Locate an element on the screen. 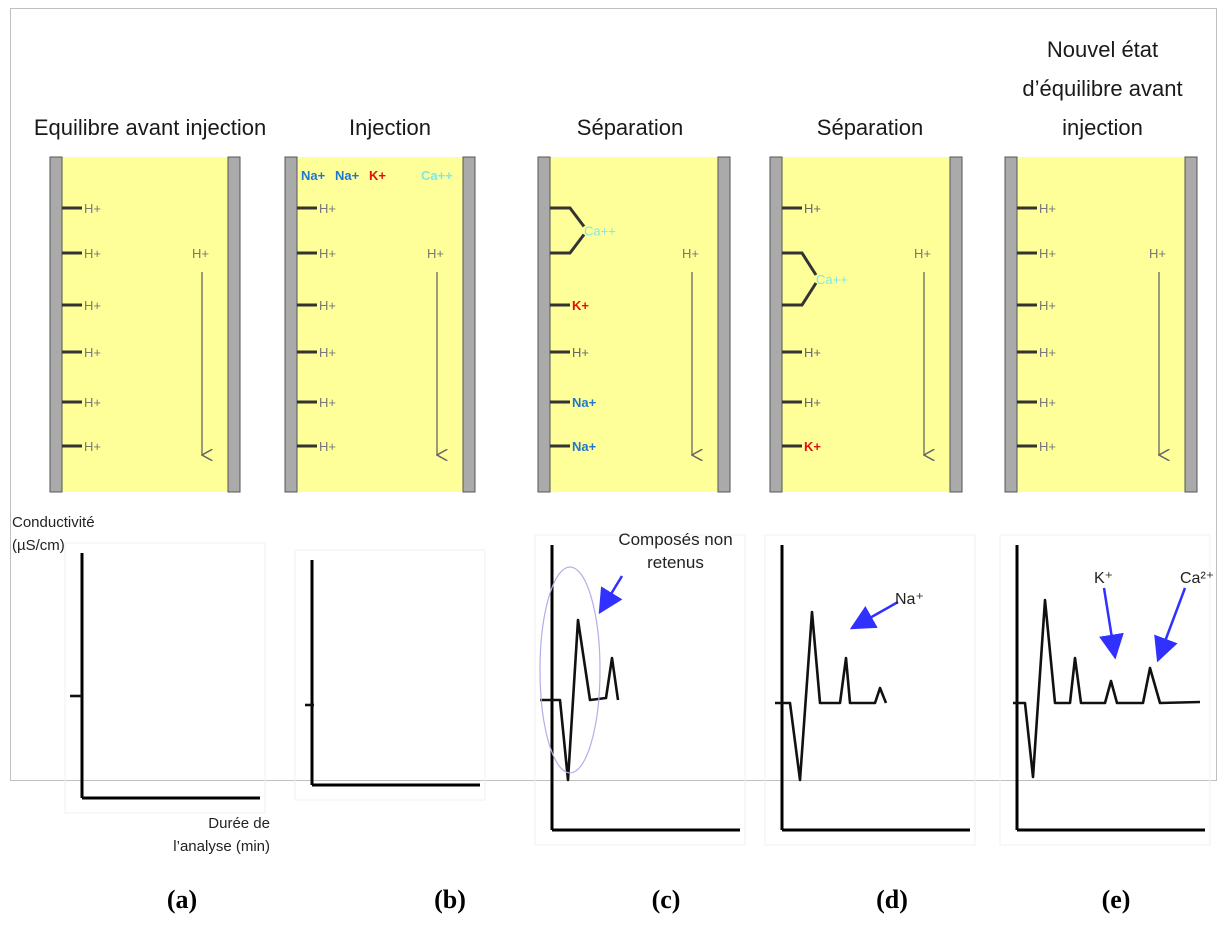 Image resolution: width=1227 pixels, height=947 pixels. title-c: Séparation is located at coordinates (630, 127).